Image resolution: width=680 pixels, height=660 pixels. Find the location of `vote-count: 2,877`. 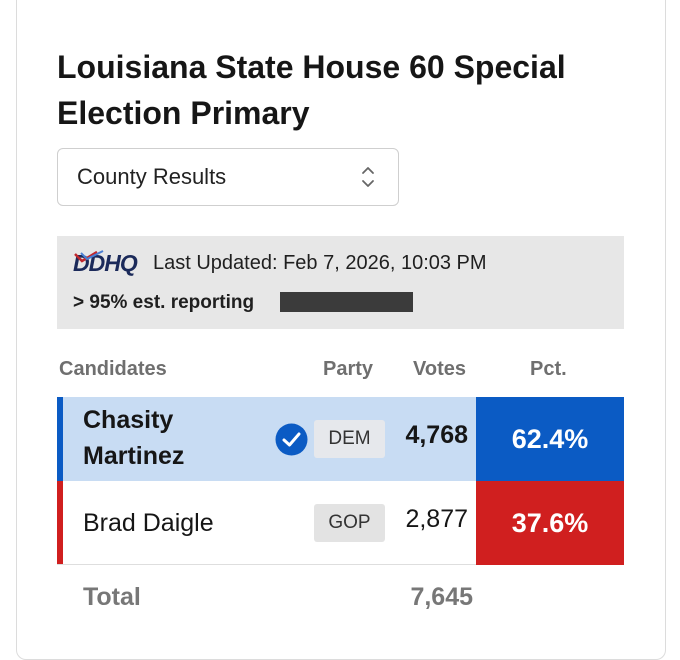

vote-count: 2,877 is located at coordinates (436, 519).